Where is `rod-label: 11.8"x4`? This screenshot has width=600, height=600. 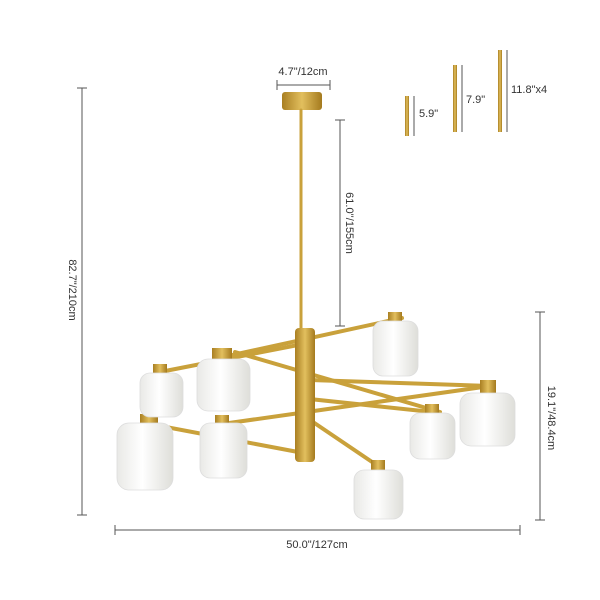
rod-label: 11.8"x4 is located at coordinates (529, 90).